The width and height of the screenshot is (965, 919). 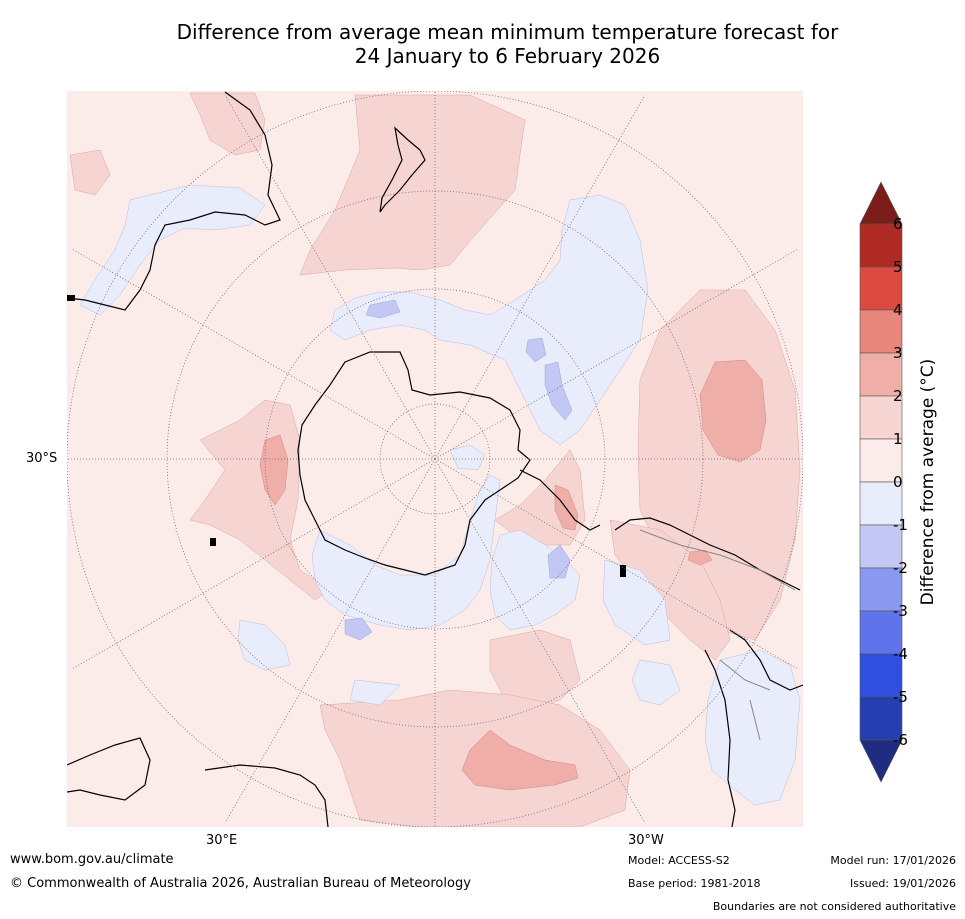 What do you see at coordinates (694, 883) in the screenshot?
I see `footer-base-period: Base period: 1981-2018` at bounding box center [694, 883].